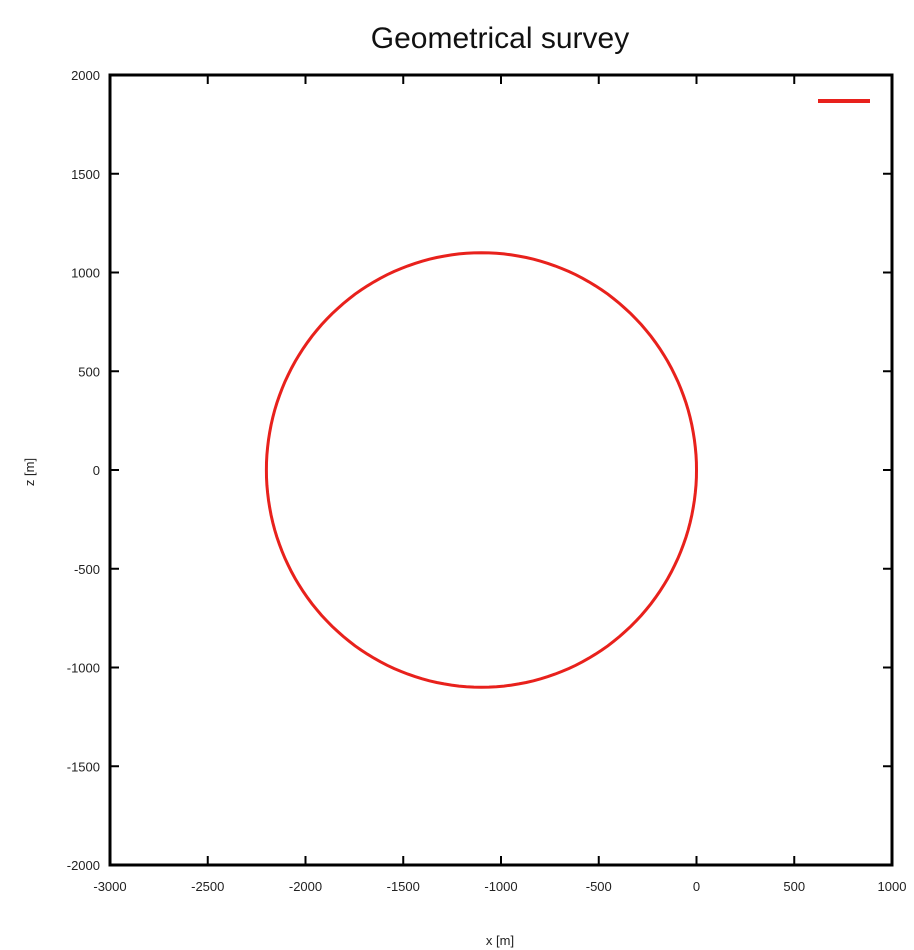 The height and width of the screenshot is (950, 914). What do you see at coordinates (87, 569) in the screenshot?
I see `y-tick-label: -500` at bounding box center [87, 569].